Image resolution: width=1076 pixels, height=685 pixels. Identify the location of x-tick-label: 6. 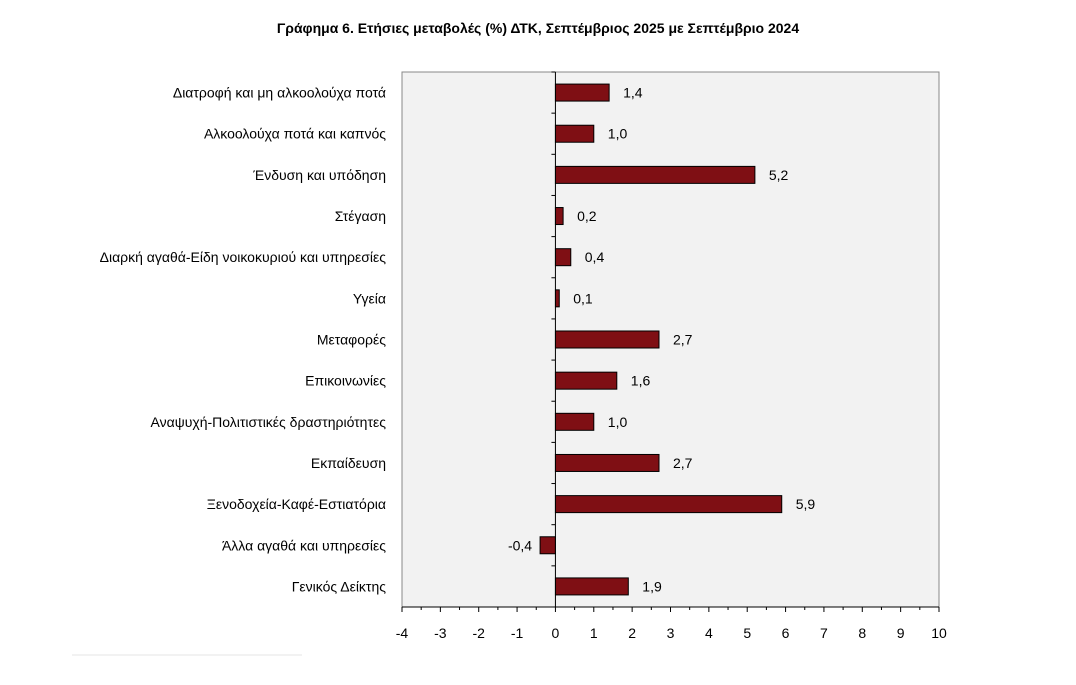
(786, 633).